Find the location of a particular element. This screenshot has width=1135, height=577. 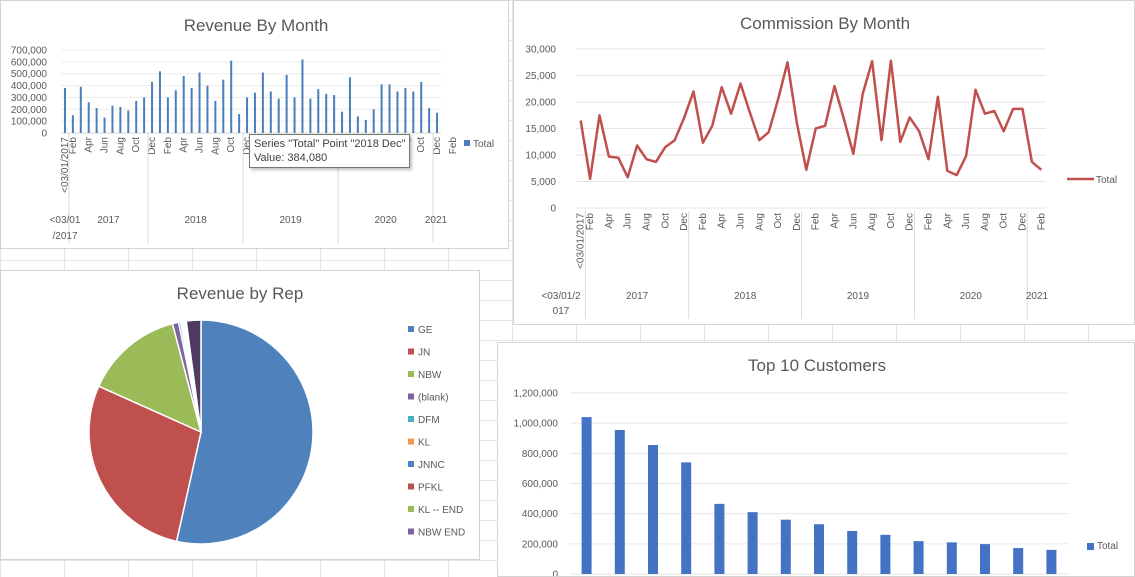

y-tick-label: 600,000 is located at coordinates (29, 62).